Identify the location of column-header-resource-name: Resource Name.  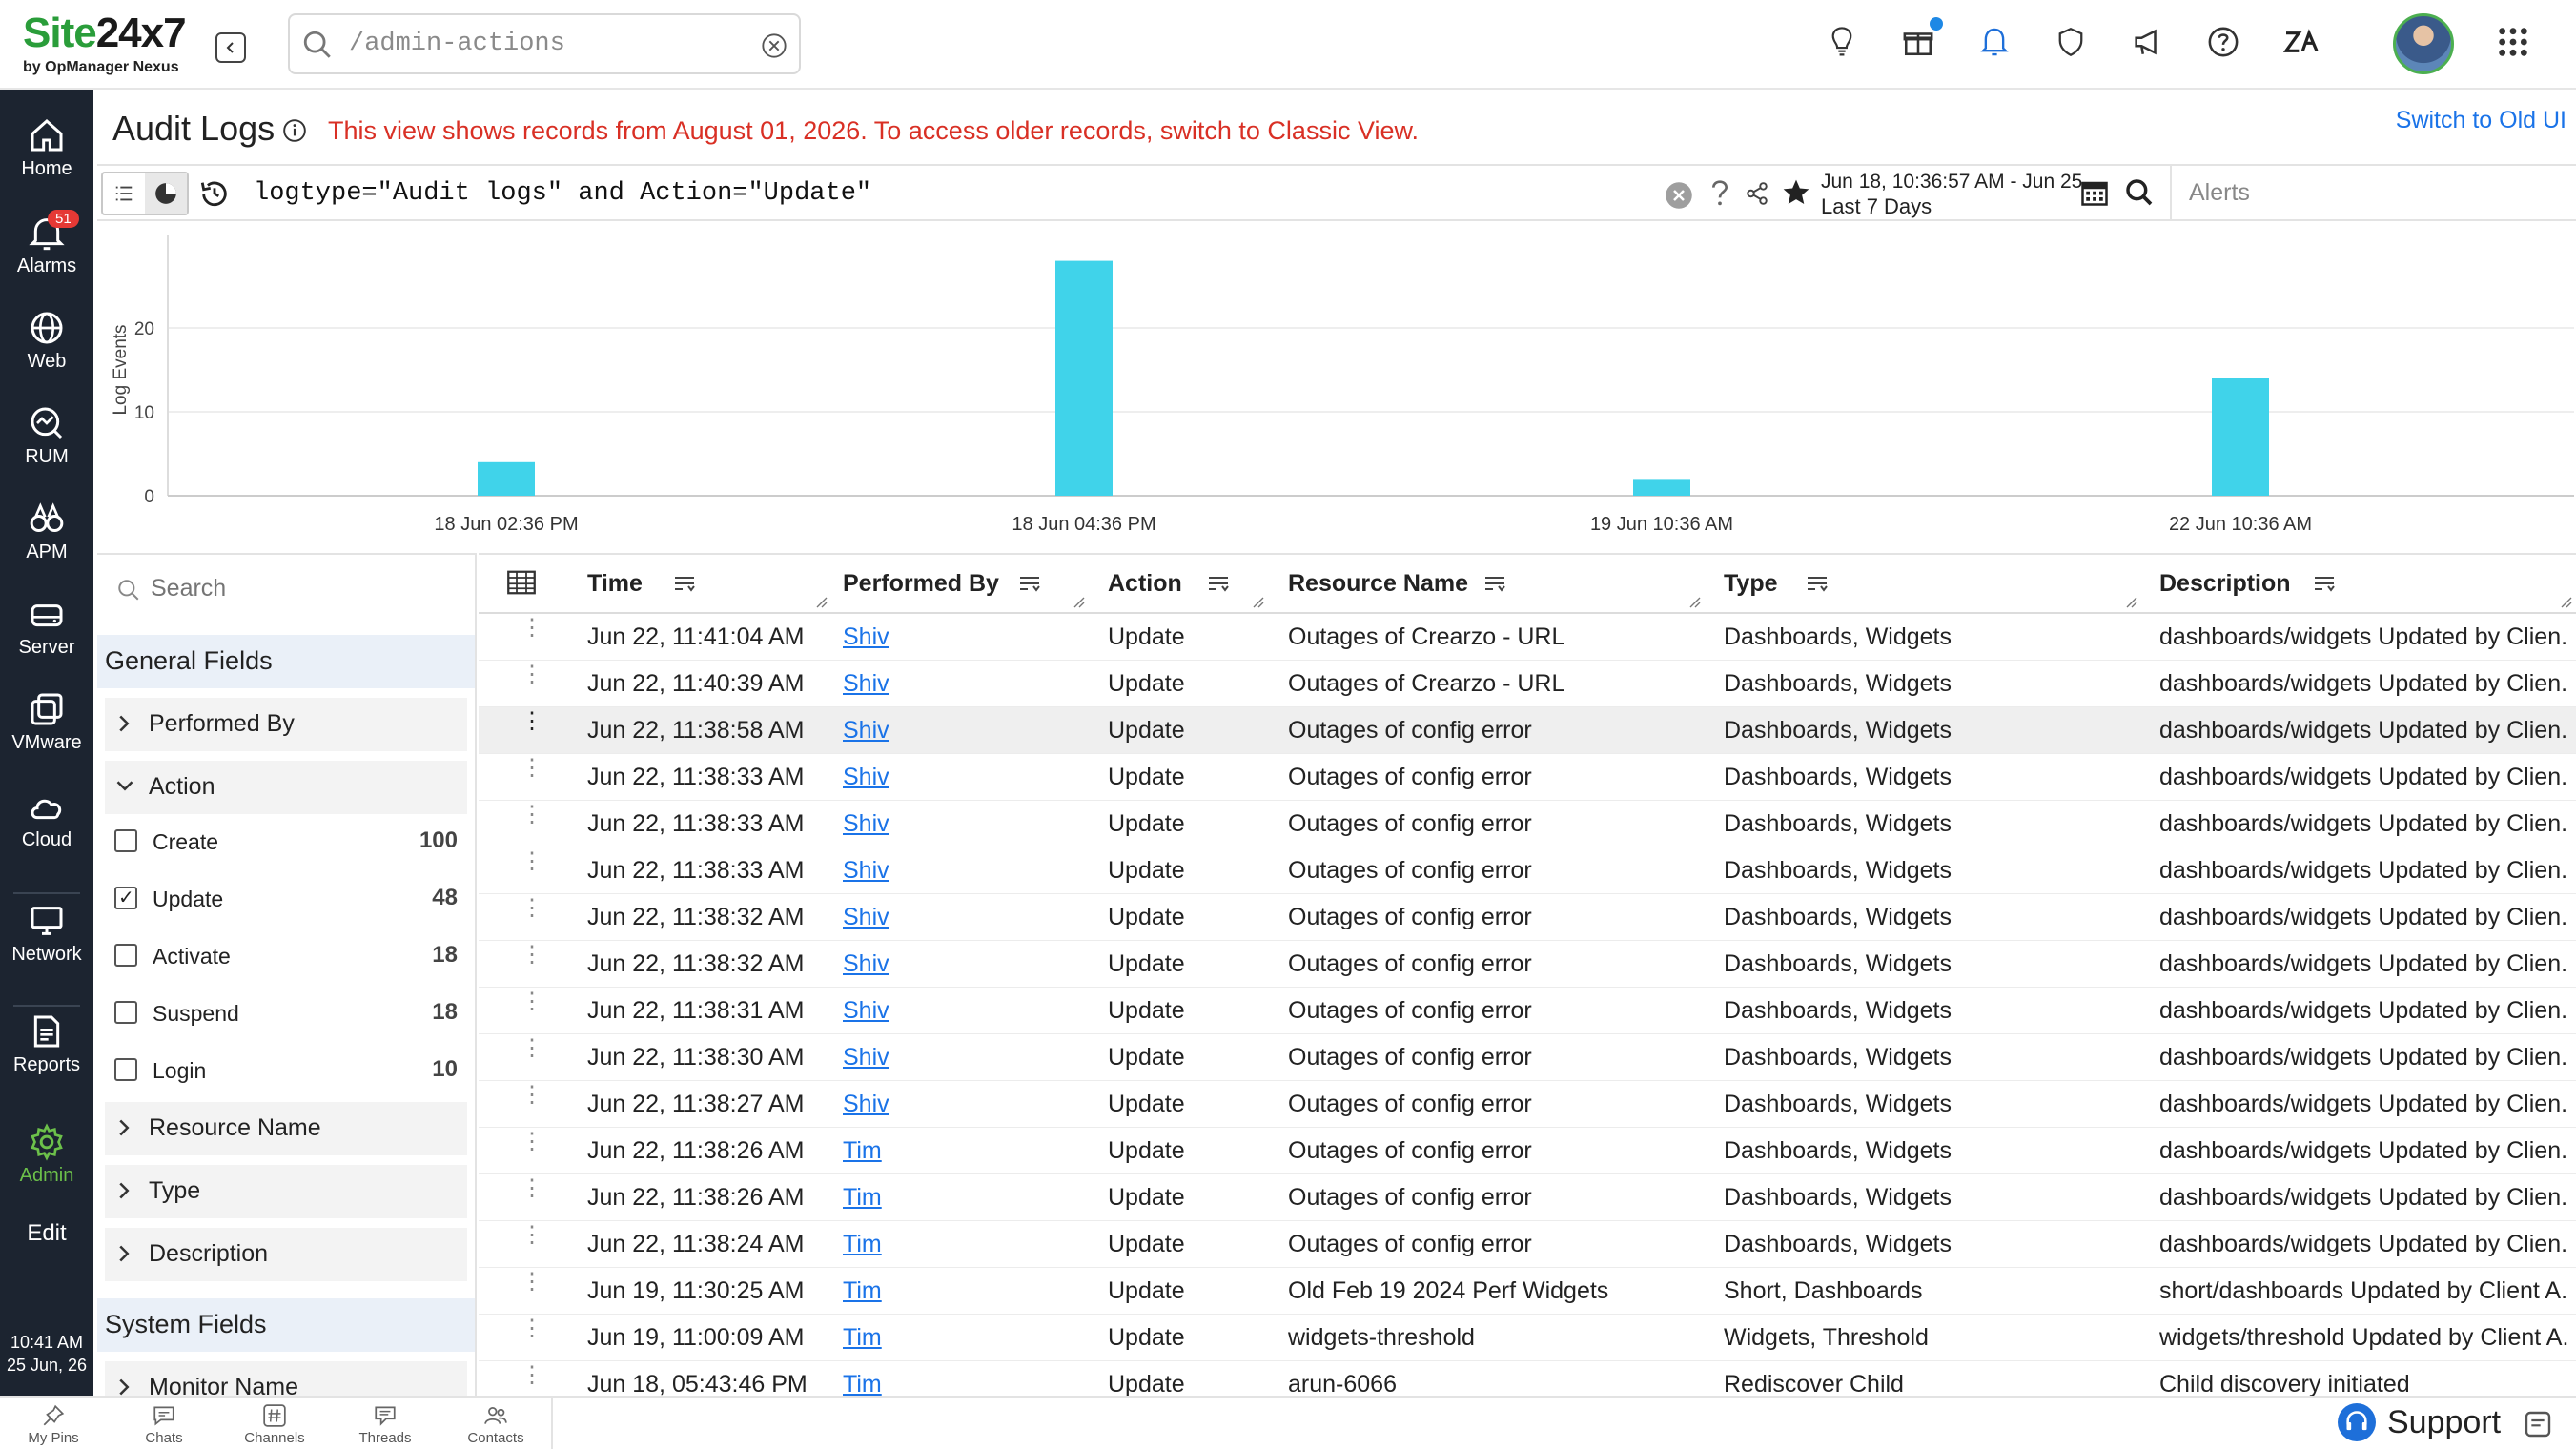
(1378, 583).